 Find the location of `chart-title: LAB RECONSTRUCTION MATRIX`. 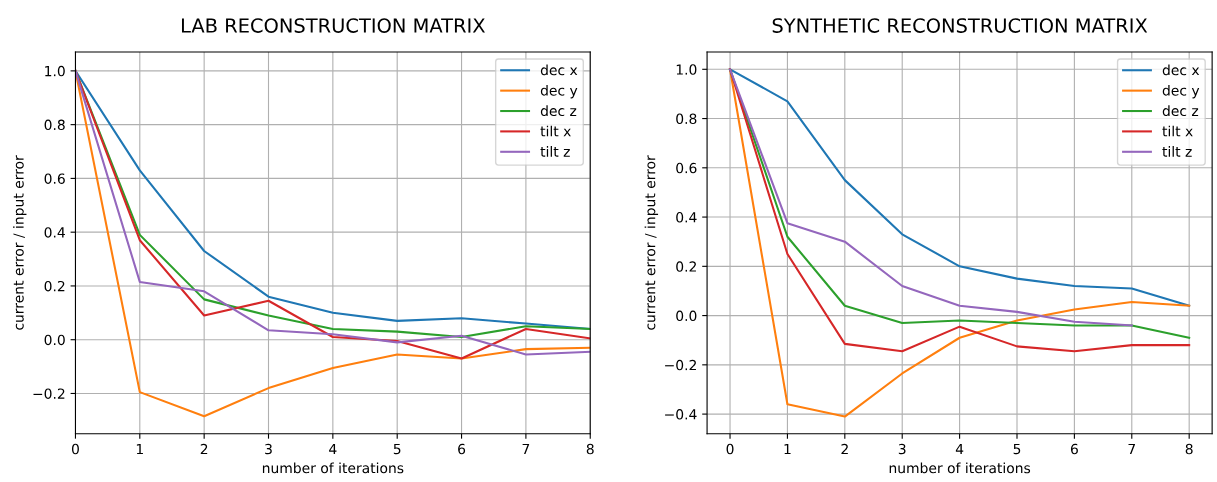

chart-title: LAB RECONSTRUCTION MATRIX is located at coordinates (333, 25).